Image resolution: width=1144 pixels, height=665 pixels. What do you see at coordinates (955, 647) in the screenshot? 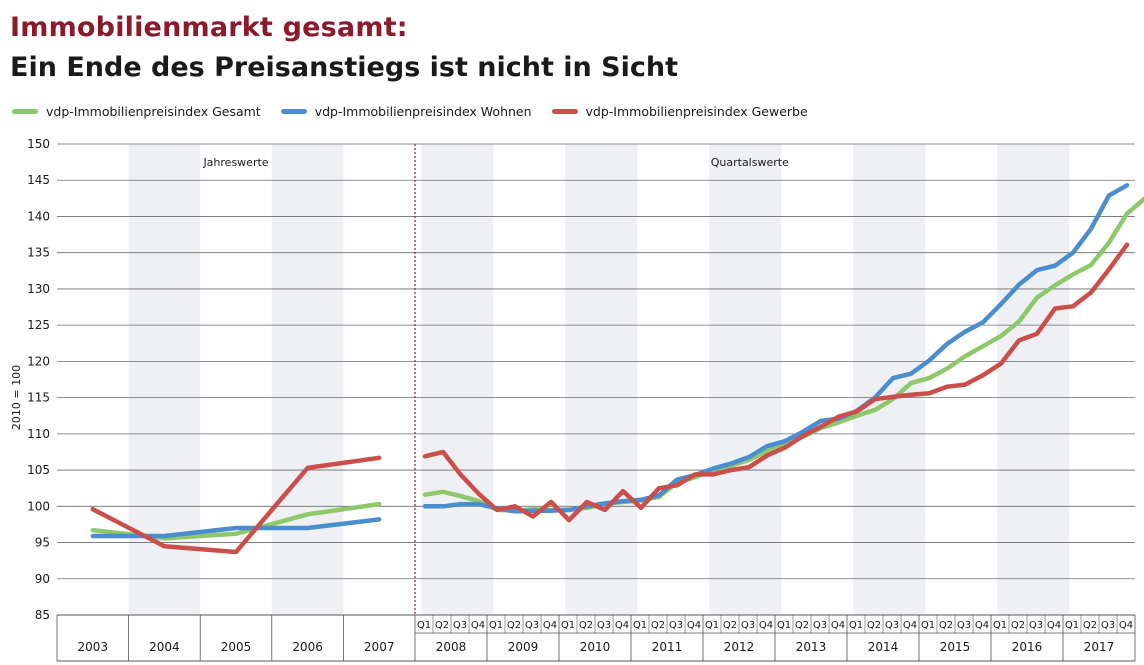
I see `x-year-label-2015: 2015` at bounding box center [955, 647].